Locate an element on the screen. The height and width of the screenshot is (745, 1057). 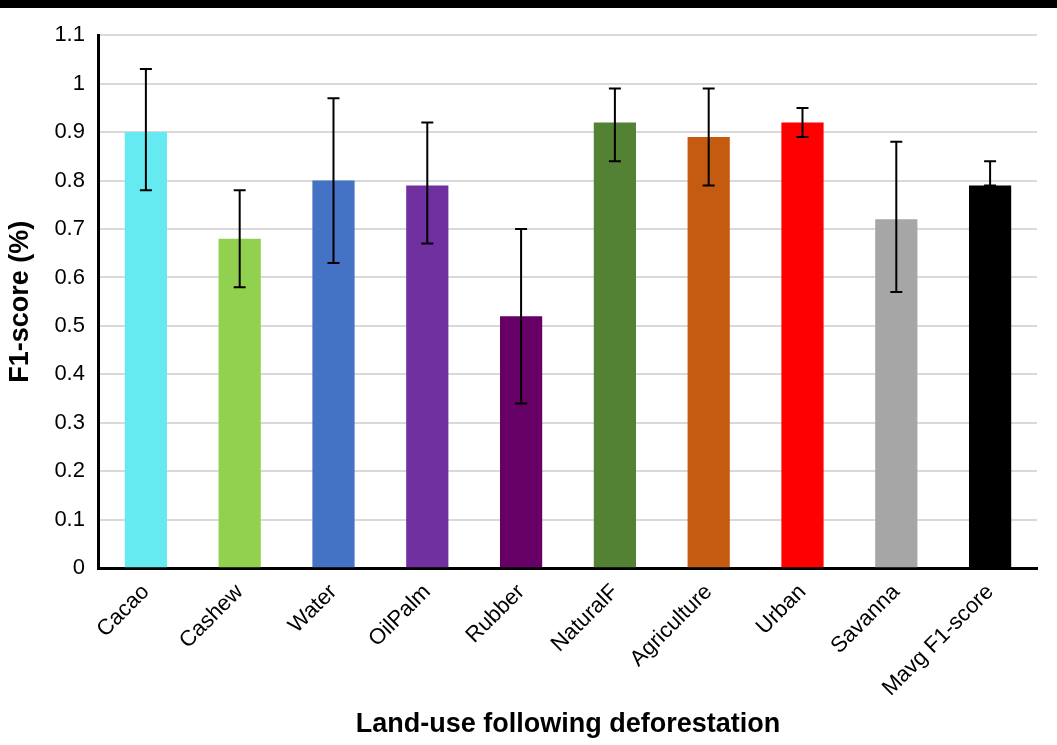
y-tick-label: 0.4 is located at coordinates (69, 373).